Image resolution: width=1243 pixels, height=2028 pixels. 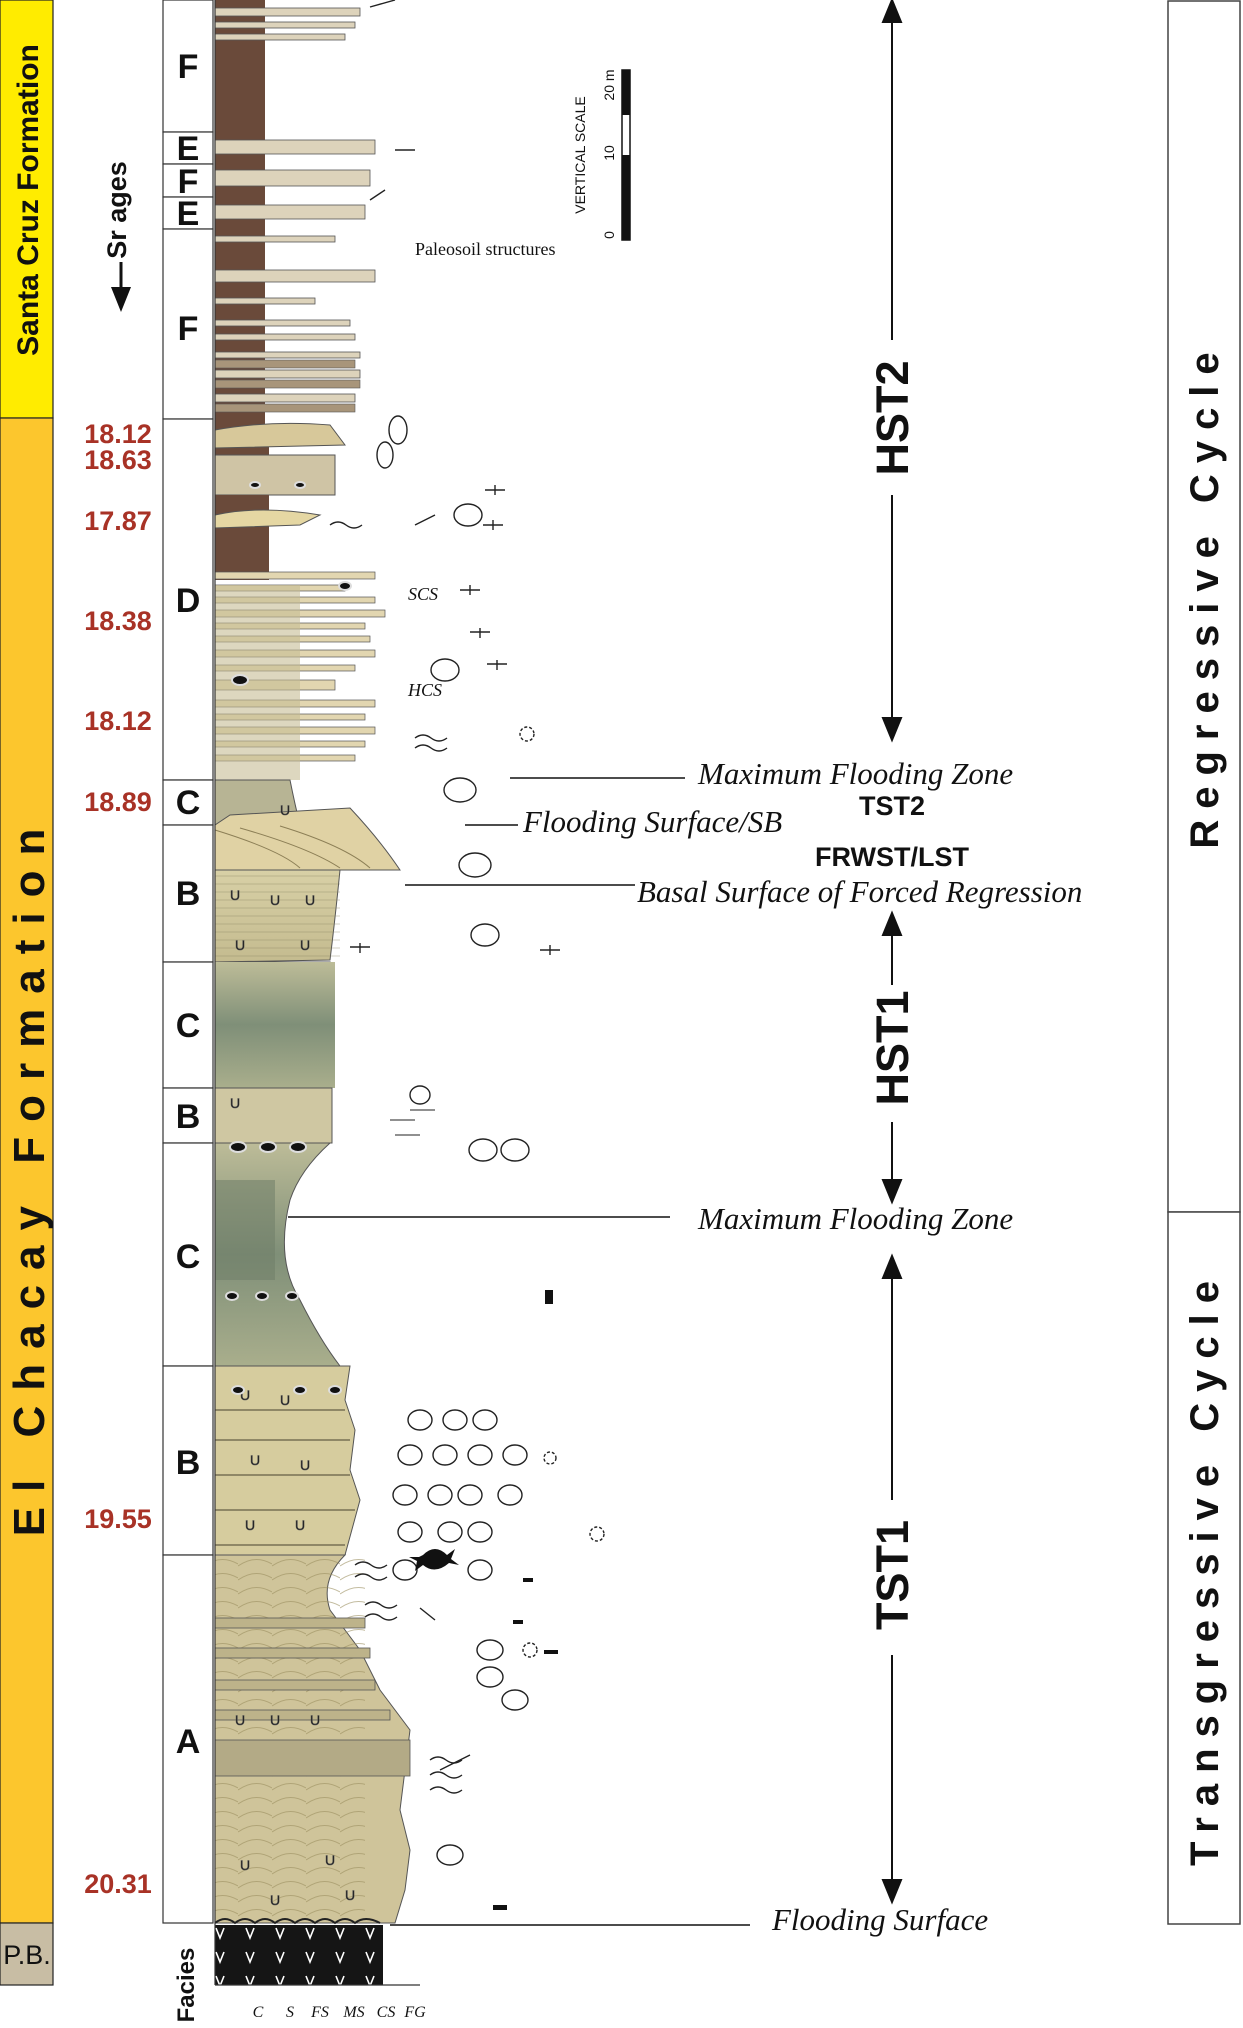 What do you see at coordinates (892, 1047) in the screenshot?
I see `systems-tract-hst1: HST1` at bounding box center [892, 1047].